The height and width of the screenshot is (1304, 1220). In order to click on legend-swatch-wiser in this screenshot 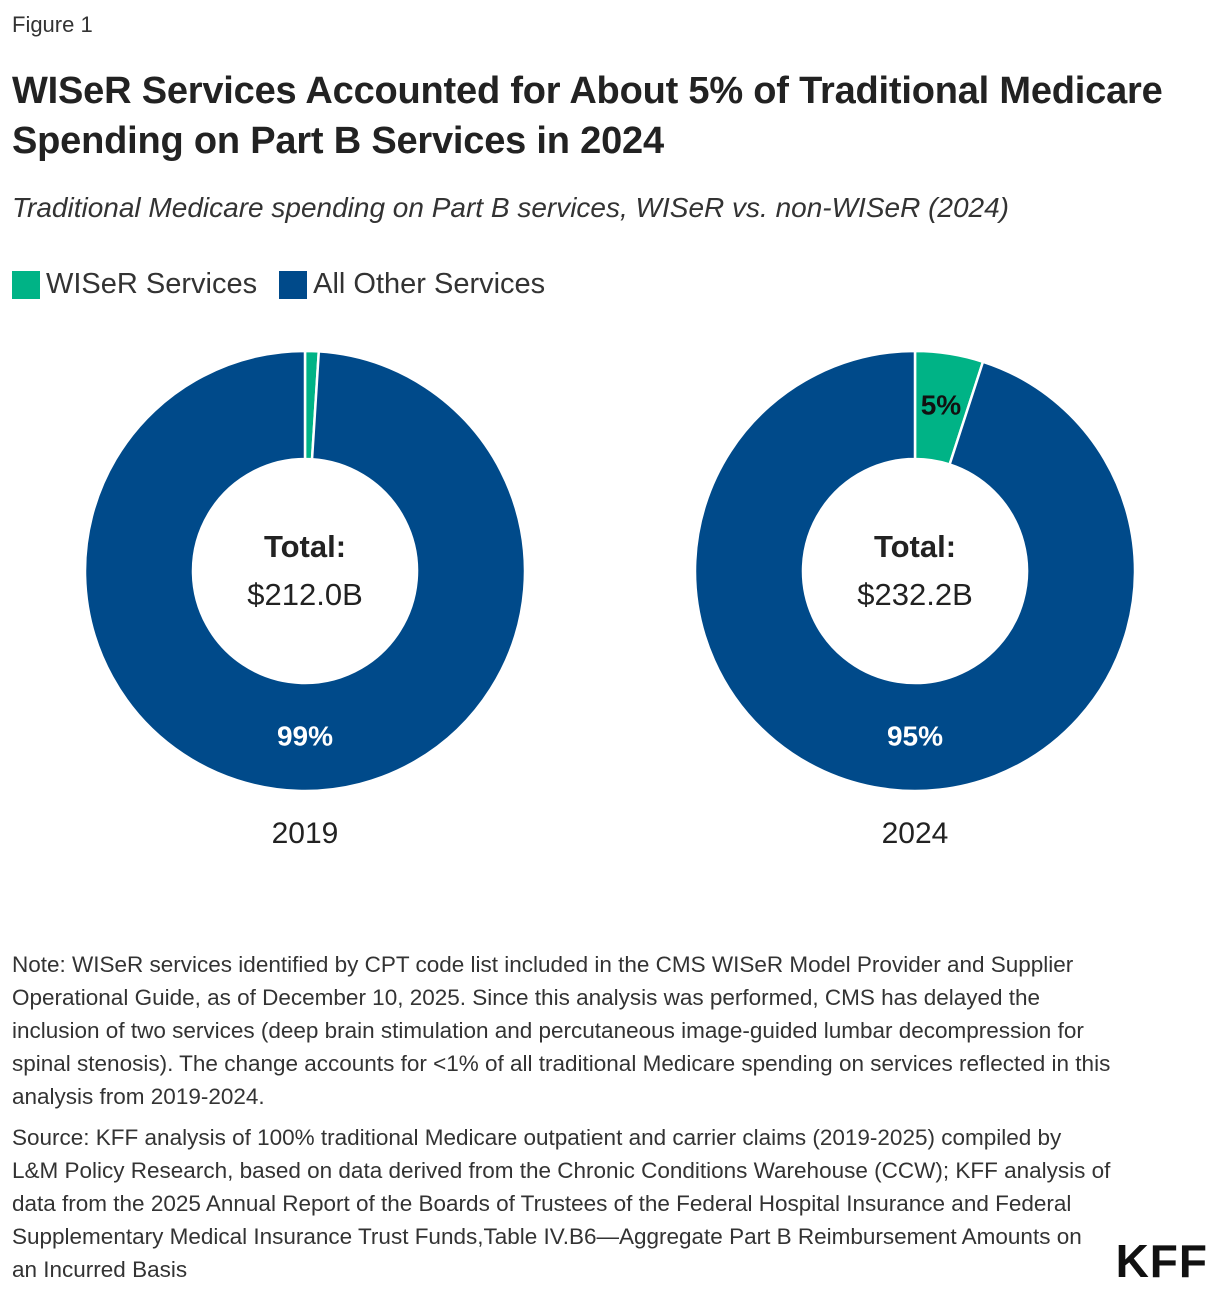, I will do `click(26, 284)`.